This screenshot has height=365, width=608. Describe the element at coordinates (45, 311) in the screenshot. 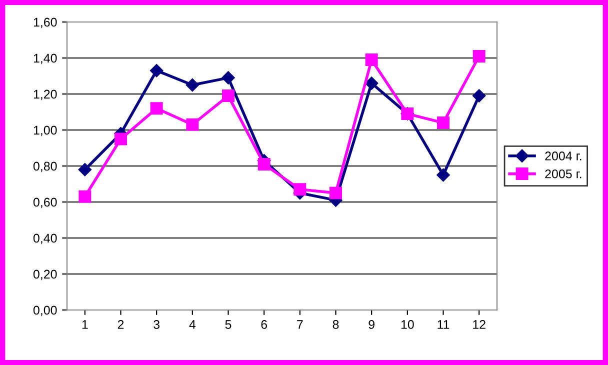

I see `y-tick-label: 0,00` at that location.